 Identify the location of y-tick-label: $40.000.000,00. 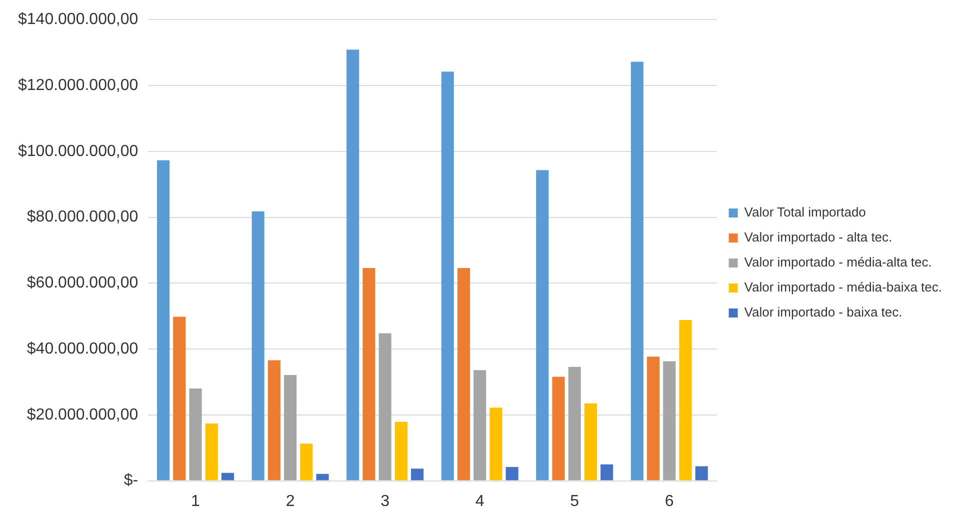
(82, 349).